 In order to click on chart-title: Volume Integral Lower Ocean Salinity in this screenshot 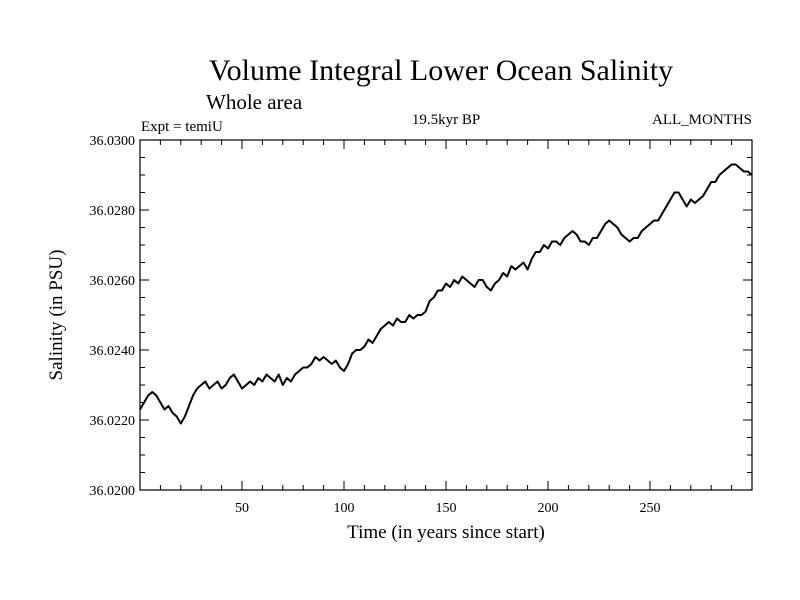, I will do `click(441, 70)`.